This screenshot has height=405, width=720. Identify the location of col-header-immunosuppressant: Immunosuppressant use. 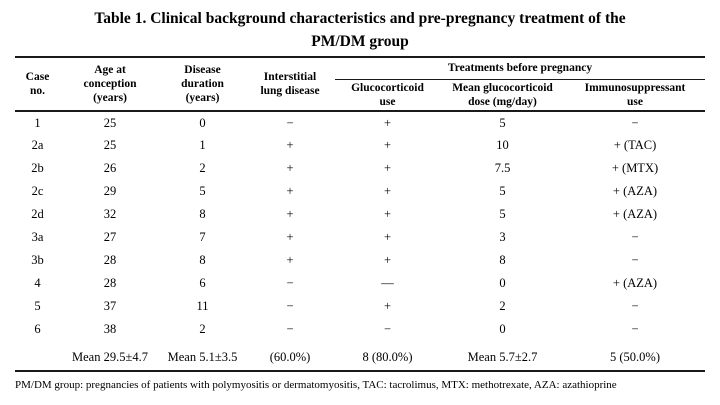
(635, 94).